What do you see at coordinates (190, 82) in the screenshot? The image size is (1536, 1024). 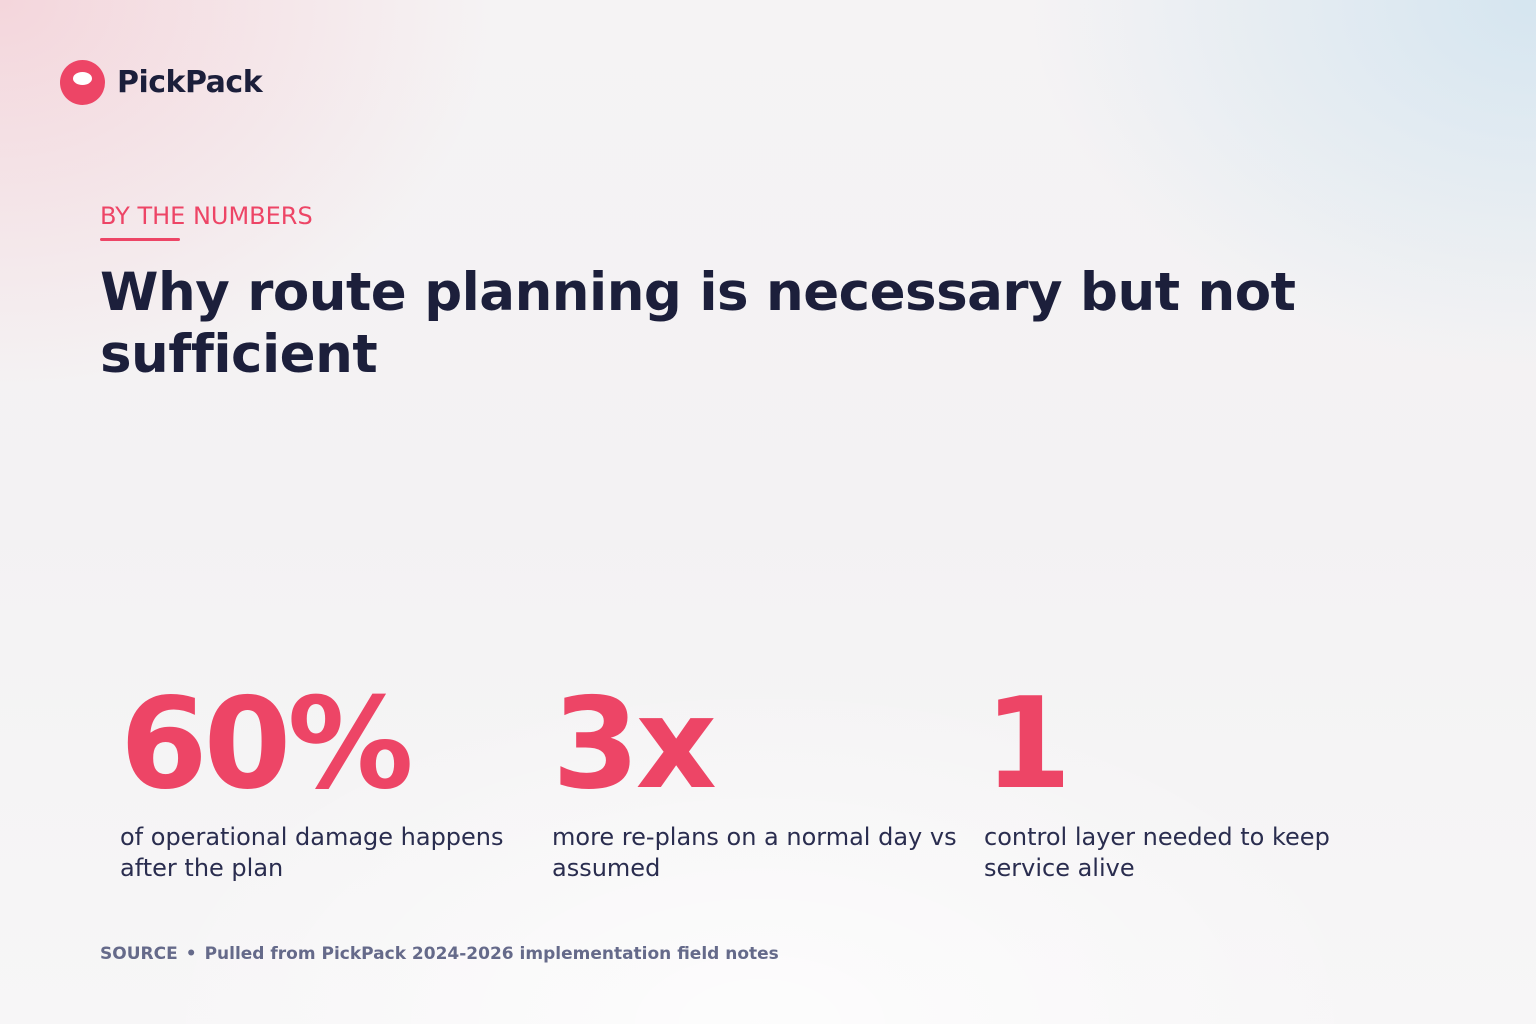 I see `brand-name: PickPack` at bounding box center [190, 82].